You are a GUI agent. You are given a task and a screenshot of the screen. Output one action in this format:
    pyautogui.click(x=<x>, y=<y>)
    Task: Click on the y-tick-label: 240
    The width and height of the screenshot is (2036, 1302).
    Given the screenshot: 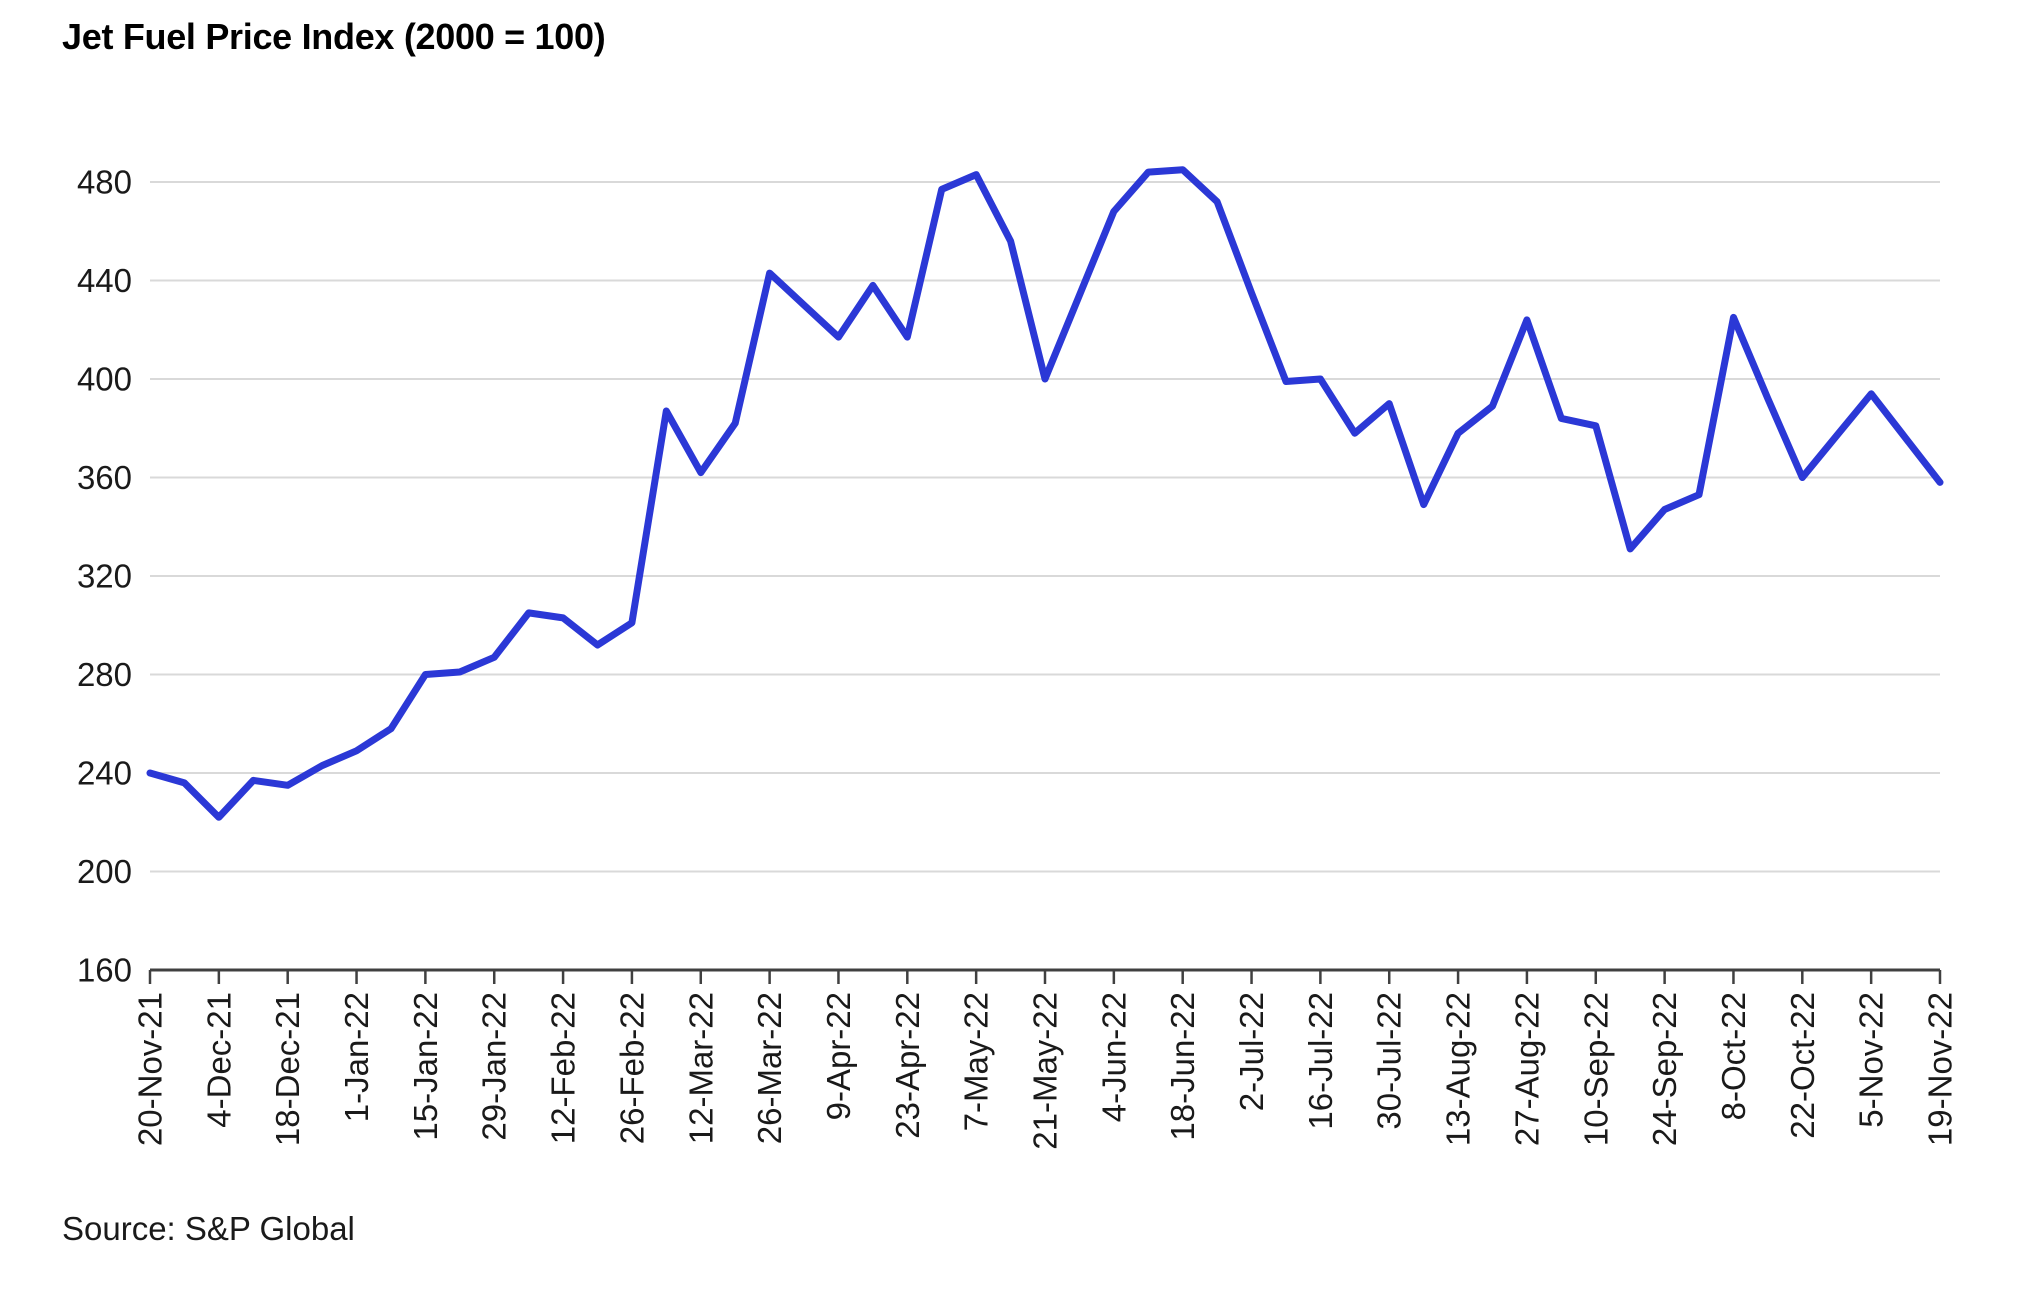 What is the action you would take?
    pyautogui.click(x=104, y=773)
    